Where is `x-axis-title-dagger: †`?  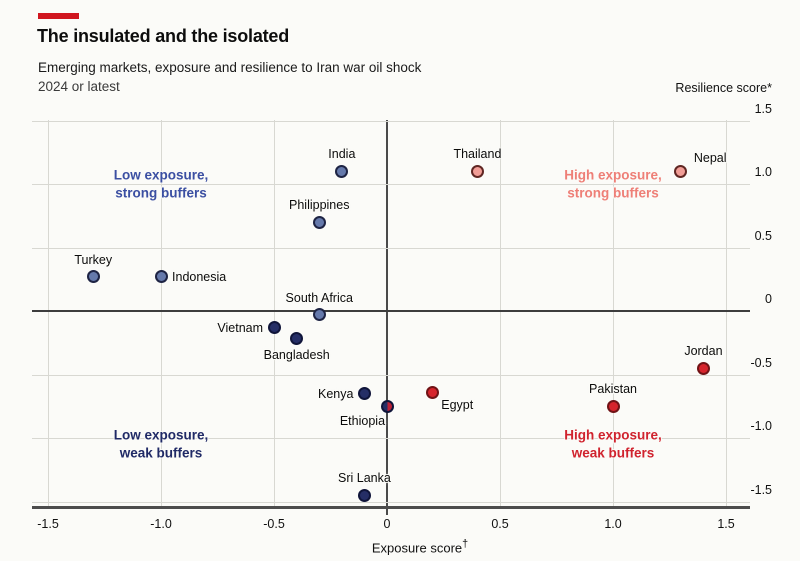 x-axis-title-dagger: † is located at coordinates (465, 544).